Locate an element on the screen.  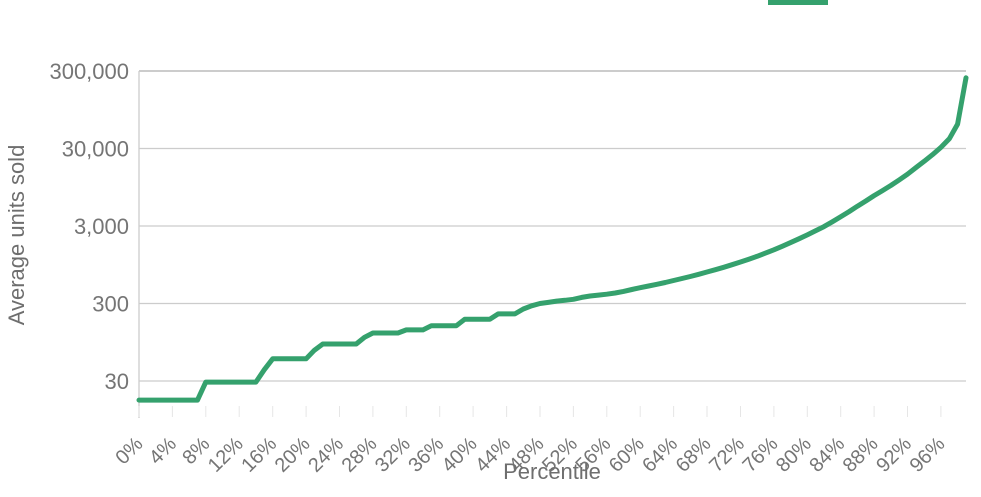
x-tick-label: 4% is located at coordinates (163, 451).